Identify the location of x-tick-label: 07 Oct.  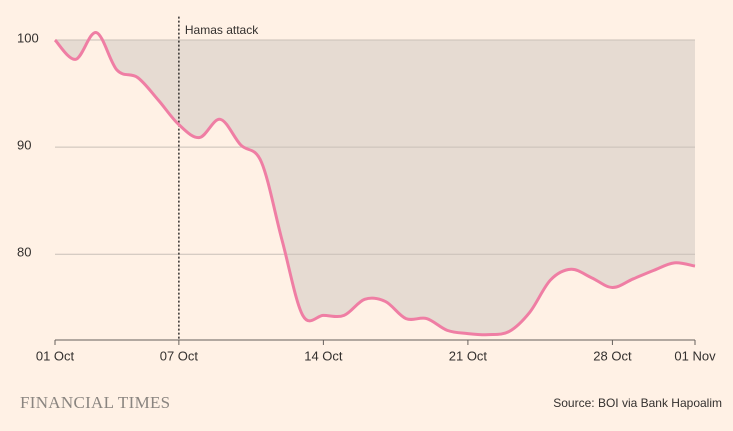
(179, 355).